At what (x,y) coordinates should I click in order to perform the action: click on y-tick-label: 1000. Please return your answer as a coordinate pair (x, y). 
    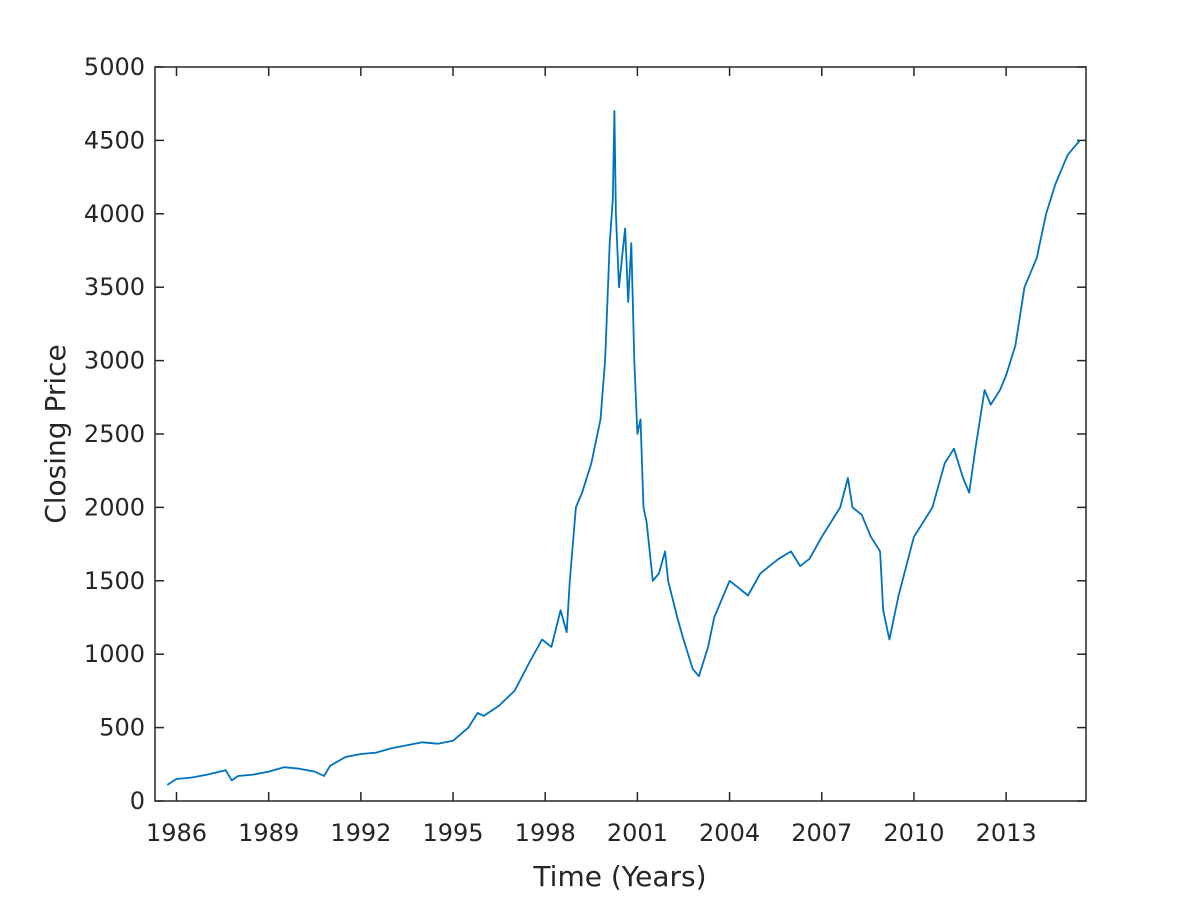
    Looking at the image, I should click on (114, 654).